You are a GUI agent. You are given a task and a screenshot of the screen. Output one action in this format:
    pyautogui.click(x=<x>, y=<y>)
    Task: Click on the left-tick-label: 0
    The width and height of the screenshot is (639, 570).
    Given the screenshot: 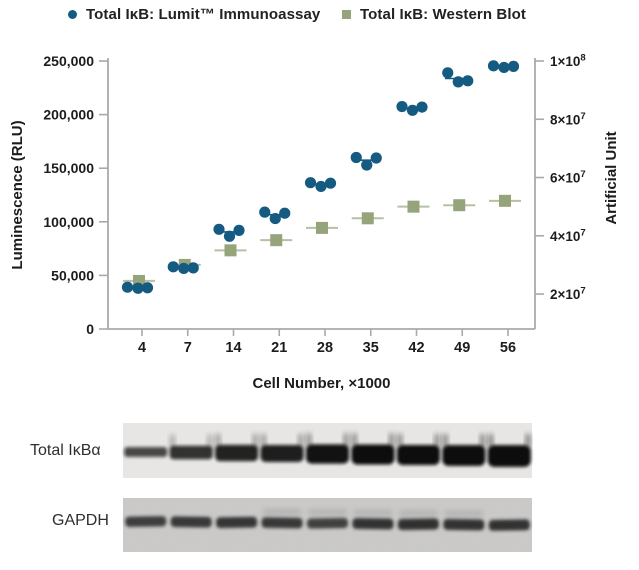 What is the action you would take?
    pyautogui.click(x=90, y=329)
    